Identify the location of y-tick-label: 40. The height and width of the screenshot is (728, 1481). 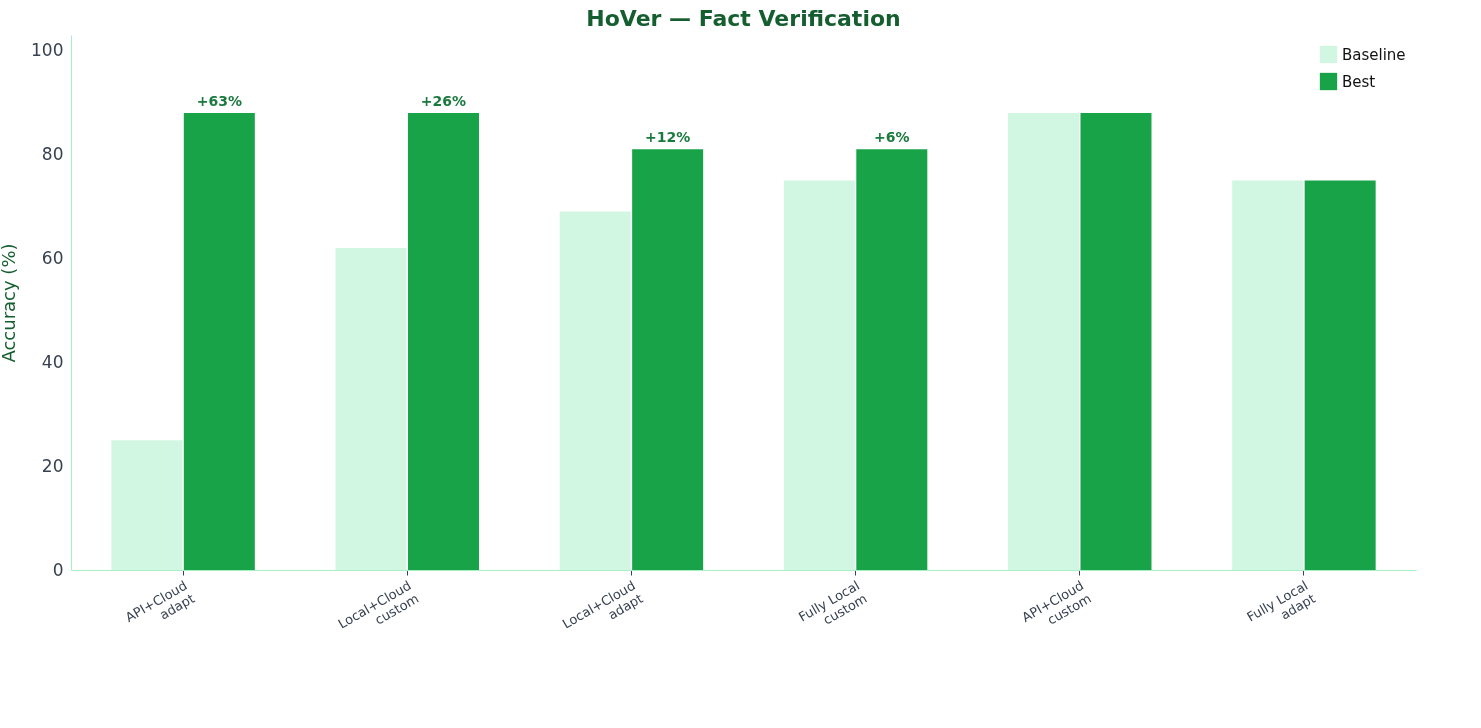
(52, 361).